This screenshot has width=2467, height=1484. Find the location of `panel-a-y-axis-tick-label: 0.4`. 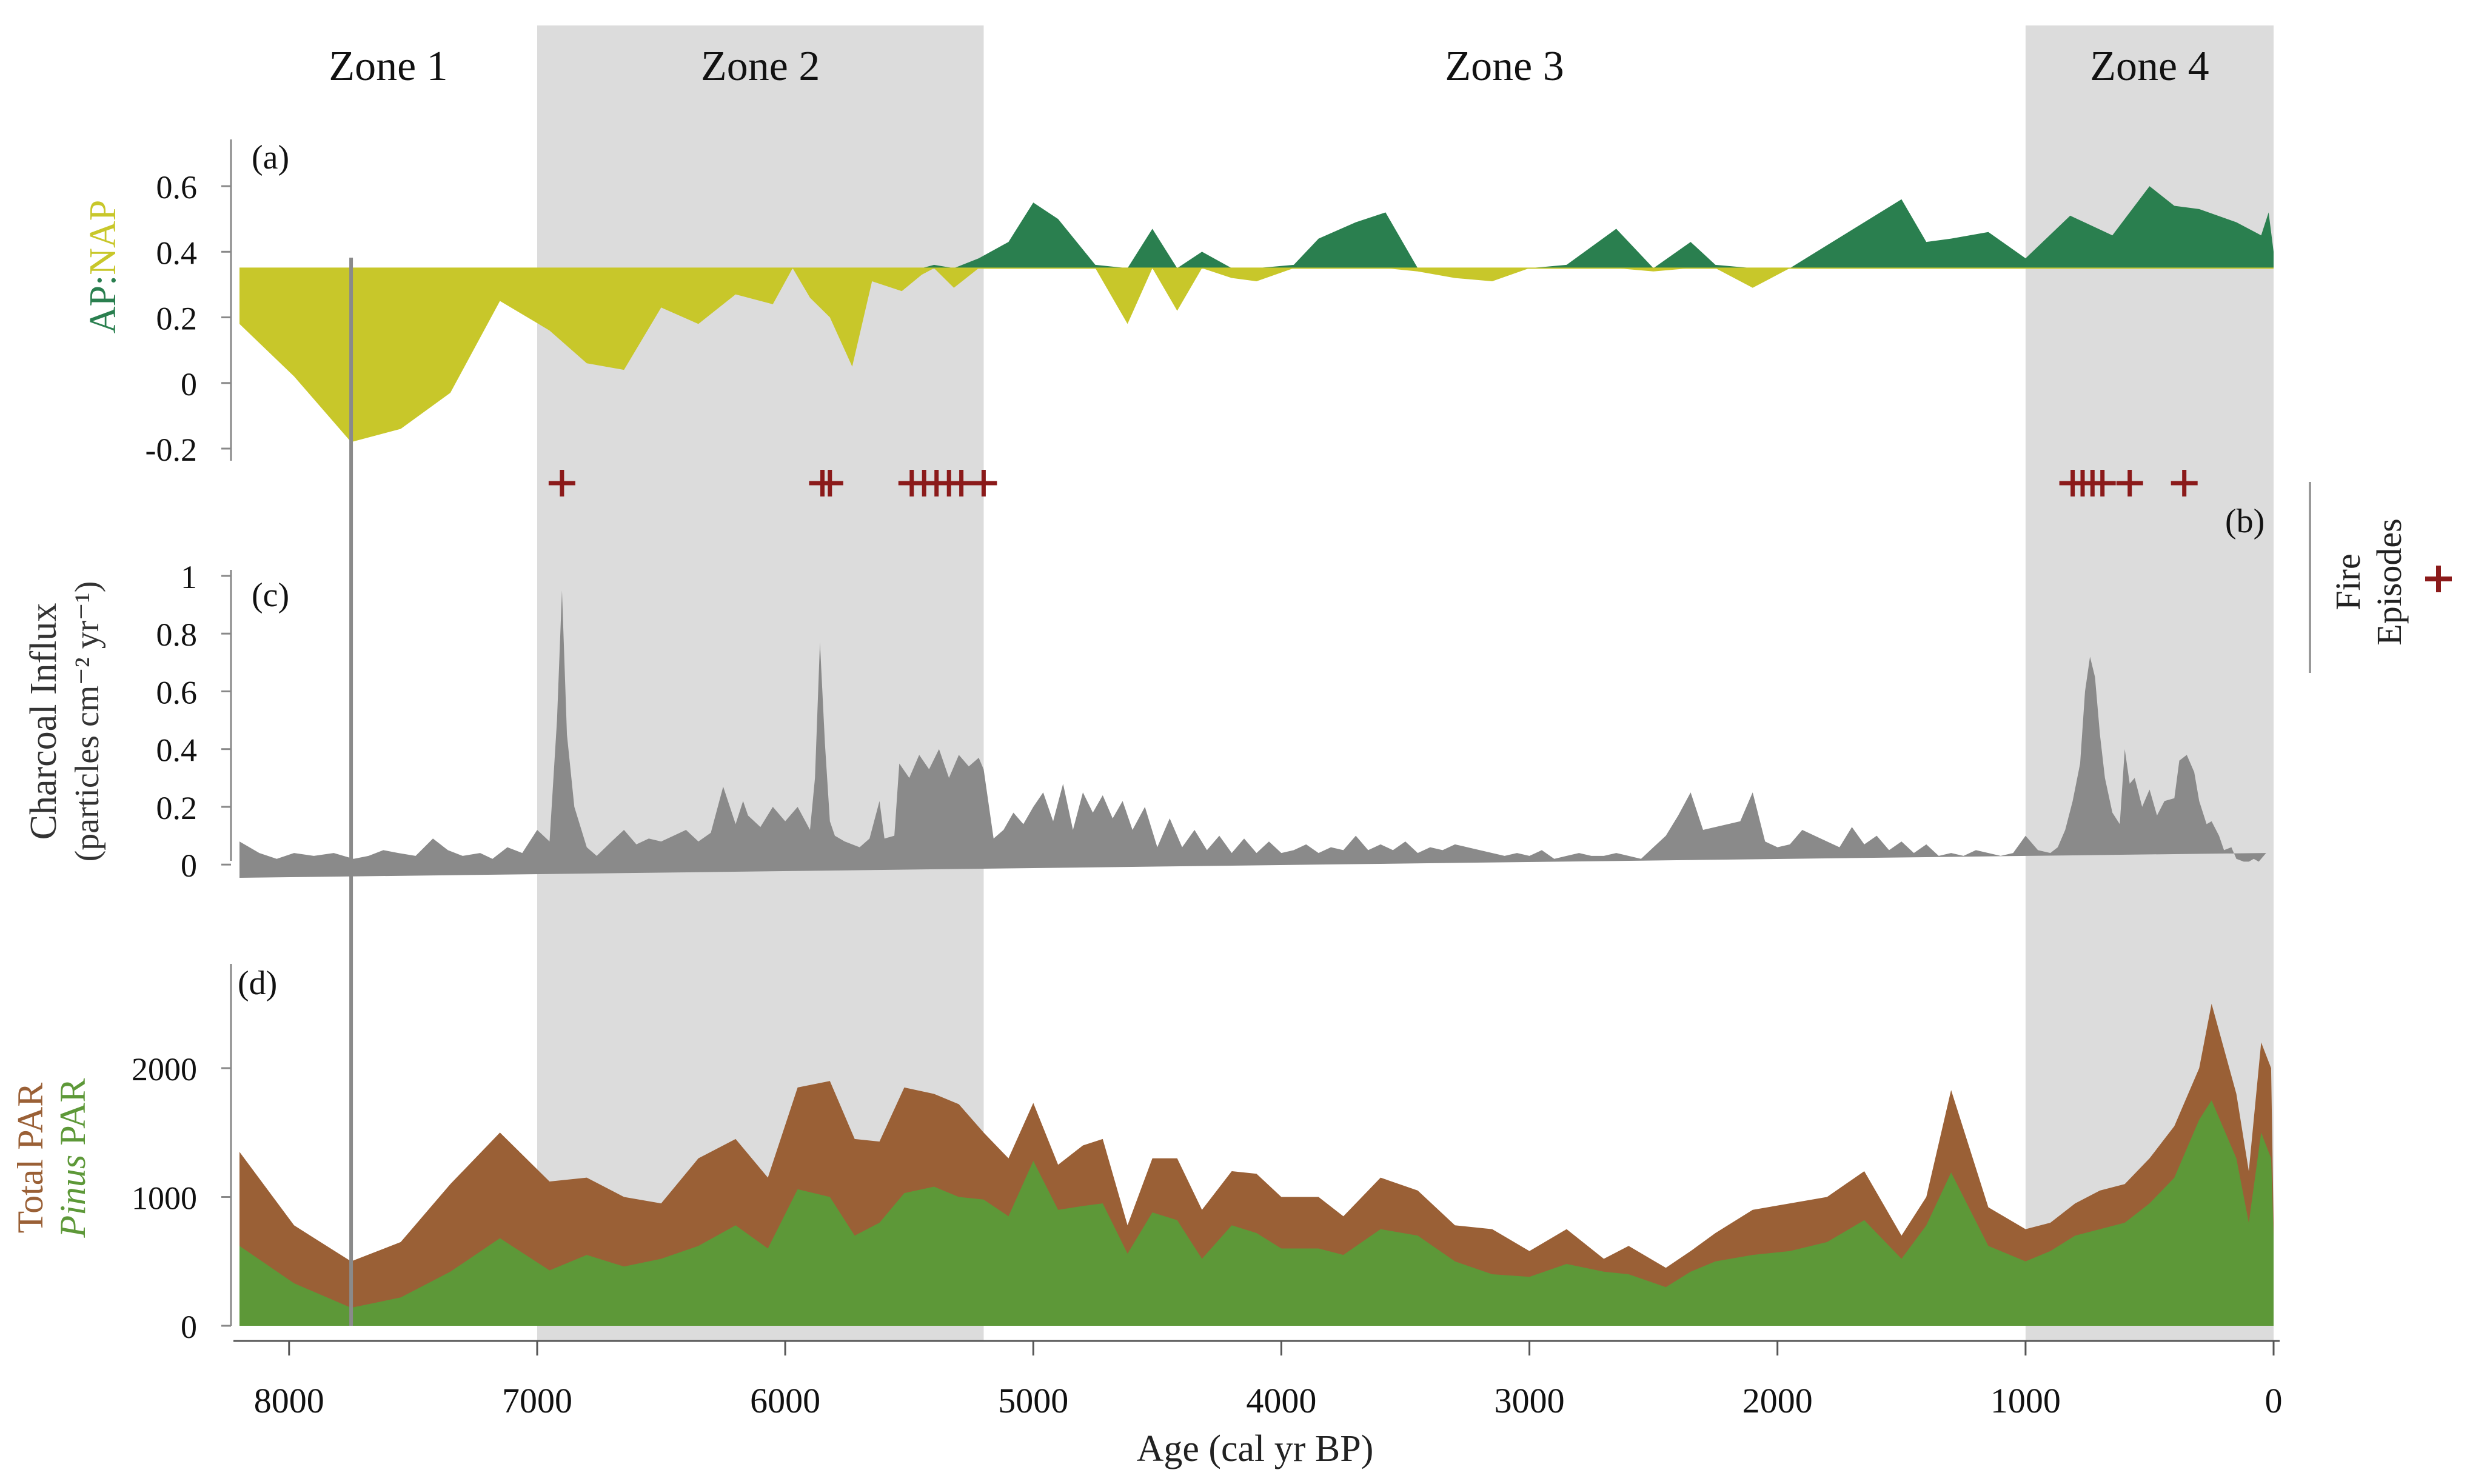

panel-a-y-axis-tick-label: 0.4 is located at coordinates (177, 253).